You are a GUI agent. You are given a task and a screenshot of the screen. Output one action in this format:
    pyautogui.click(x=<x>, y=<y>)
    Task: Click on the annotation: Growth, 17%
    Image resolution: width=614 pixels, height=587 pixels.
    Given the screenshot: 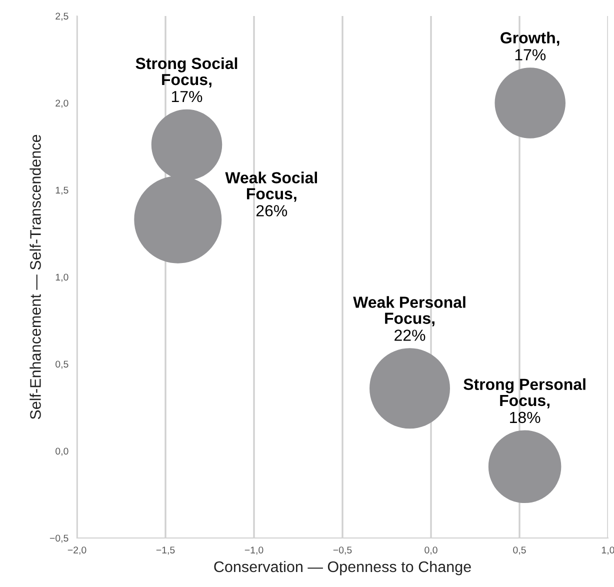 What is the action you would take?
    pyautogui.click(x=530, y=46)
    